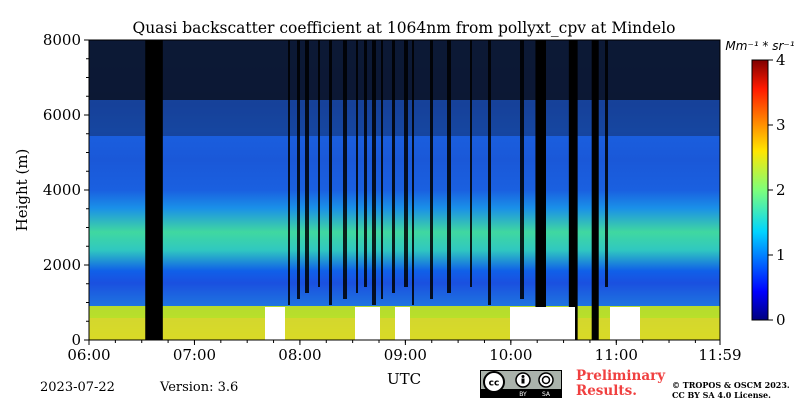  I want to click on x-tick-label: 11:59, so click(719, 355).